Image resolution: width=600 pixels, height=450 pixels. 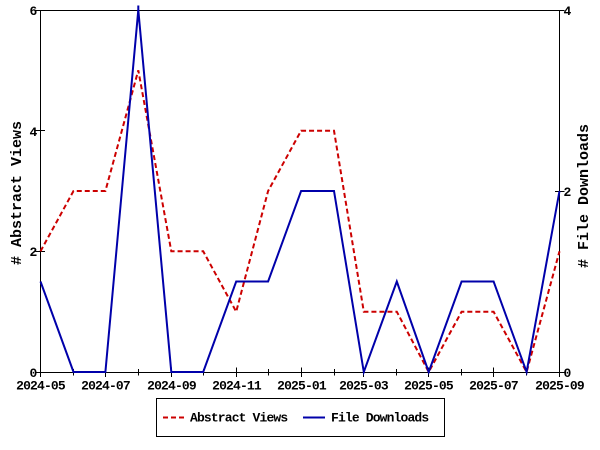 I want to click on svg-text: 2025-01, so click(x=302, y=386).